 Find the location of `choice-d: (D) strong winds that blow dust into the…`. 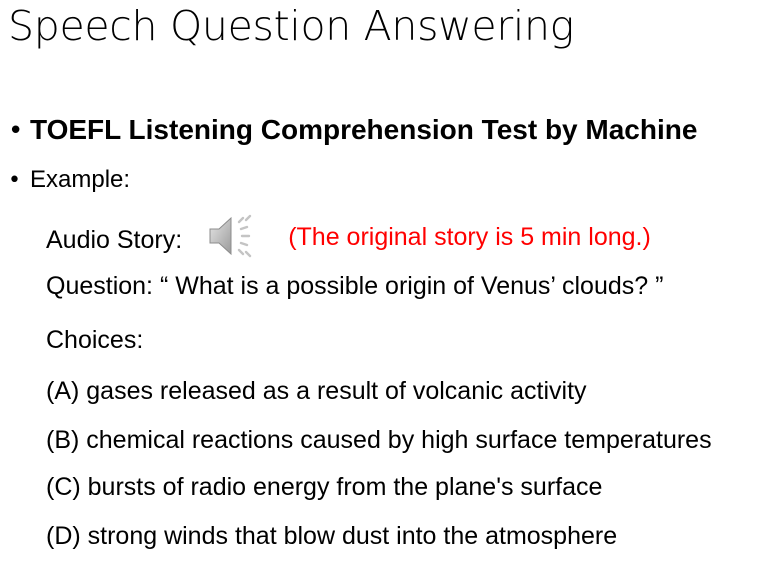

choice-d: (D) strong winds that blow dust into the… is located at coordinates (332, 536).